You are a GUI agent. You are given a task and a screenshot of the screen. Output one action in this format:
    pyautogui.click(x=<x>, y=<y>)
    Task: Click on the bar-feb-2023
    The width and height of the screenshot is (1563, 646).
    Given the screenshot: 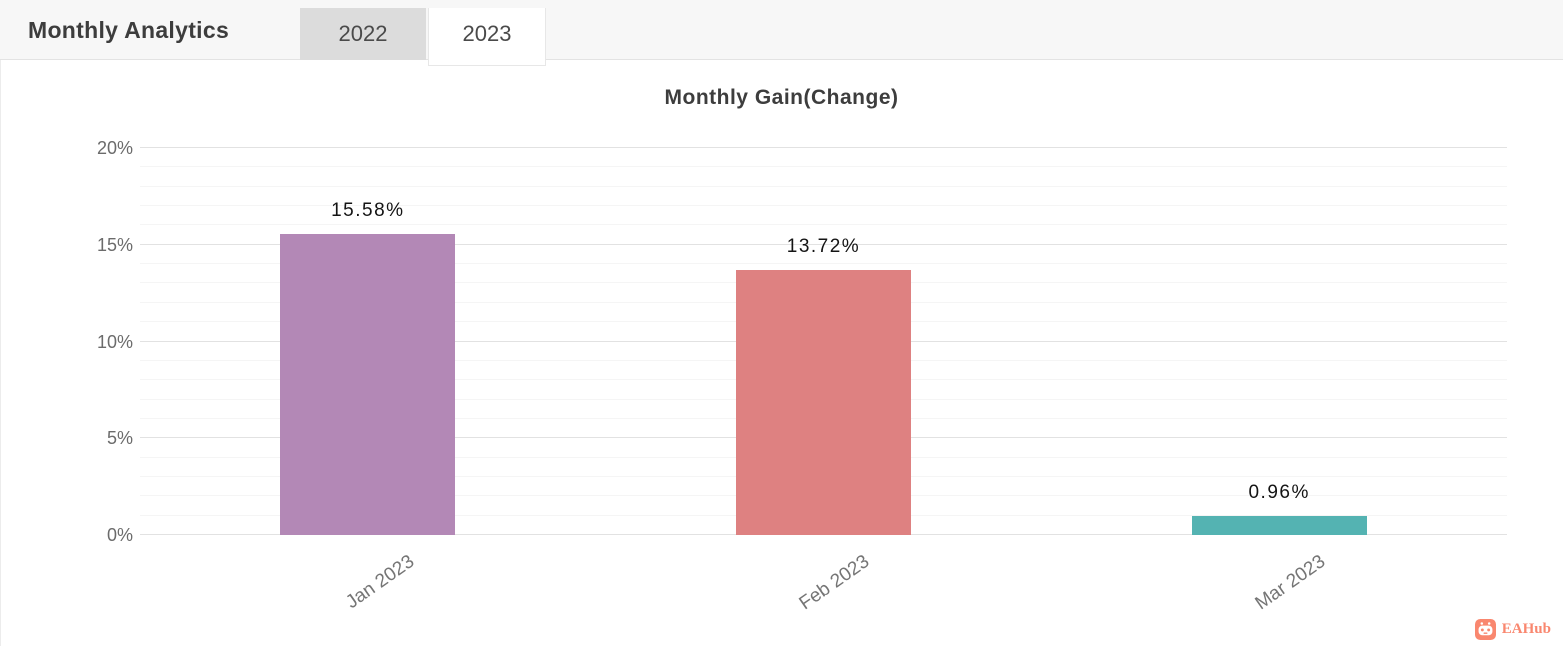 What is the action you would take?
    pyautogui.click(x=823, y=402)
    